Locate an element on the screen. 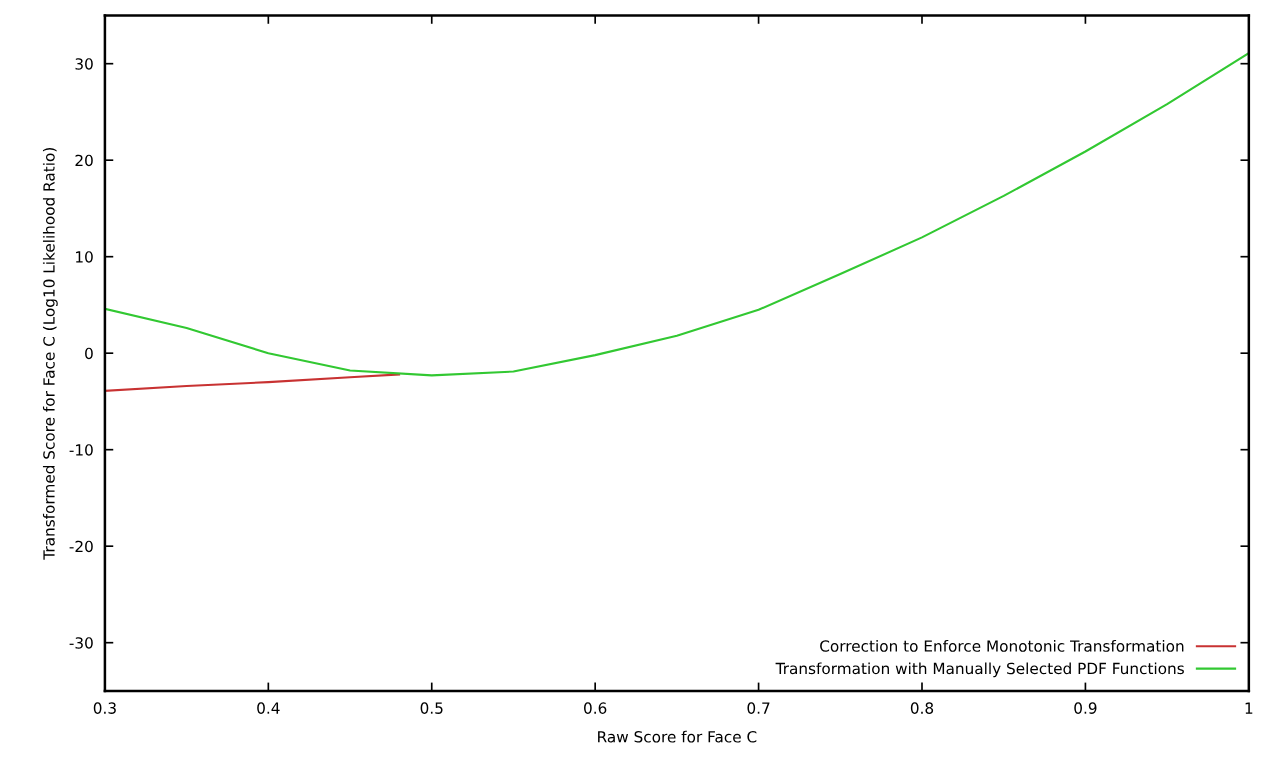  y-tick-label: 0 is located at coordinates (89, 353).